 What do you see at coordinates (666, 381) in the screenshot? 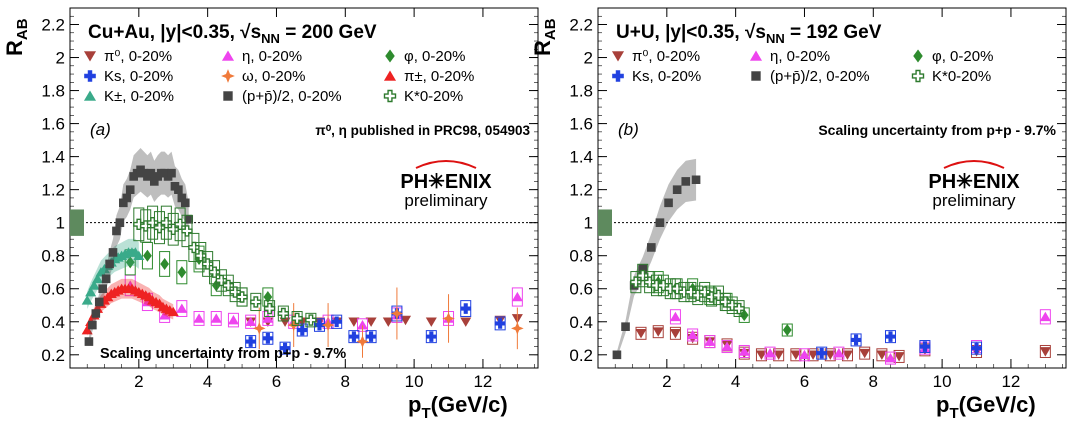
I see `x-tick-label: 2` at bounding box center [666, 381].